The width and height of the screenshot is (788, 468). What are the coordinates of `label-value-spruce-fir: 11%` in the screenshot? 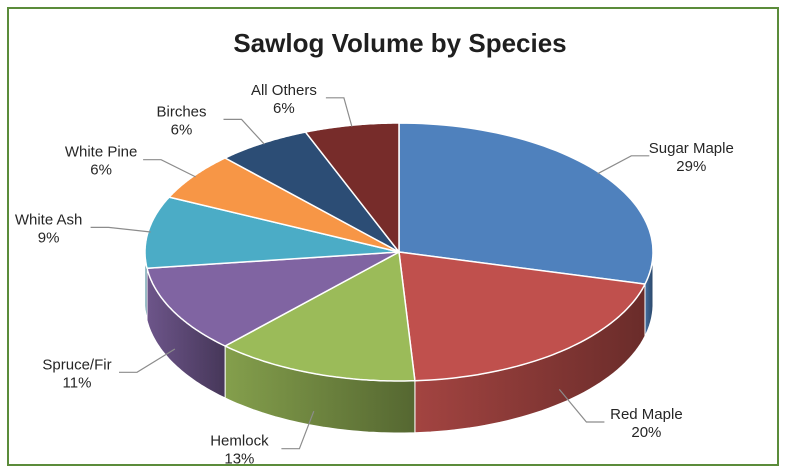 It's located at (77, 382).